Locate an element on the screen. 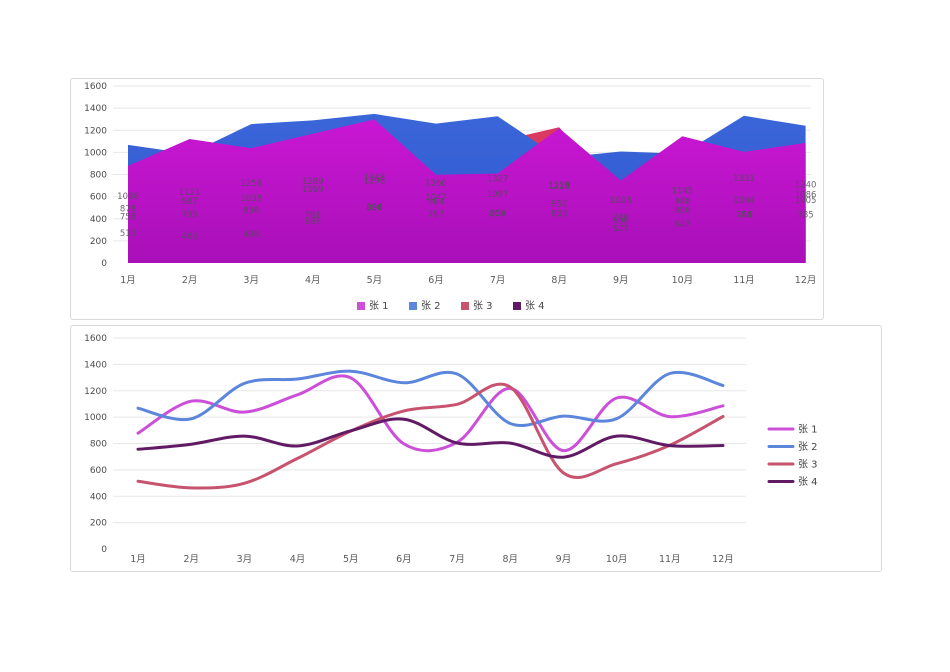  data-label: 785 is located at coordinates (805, 216).